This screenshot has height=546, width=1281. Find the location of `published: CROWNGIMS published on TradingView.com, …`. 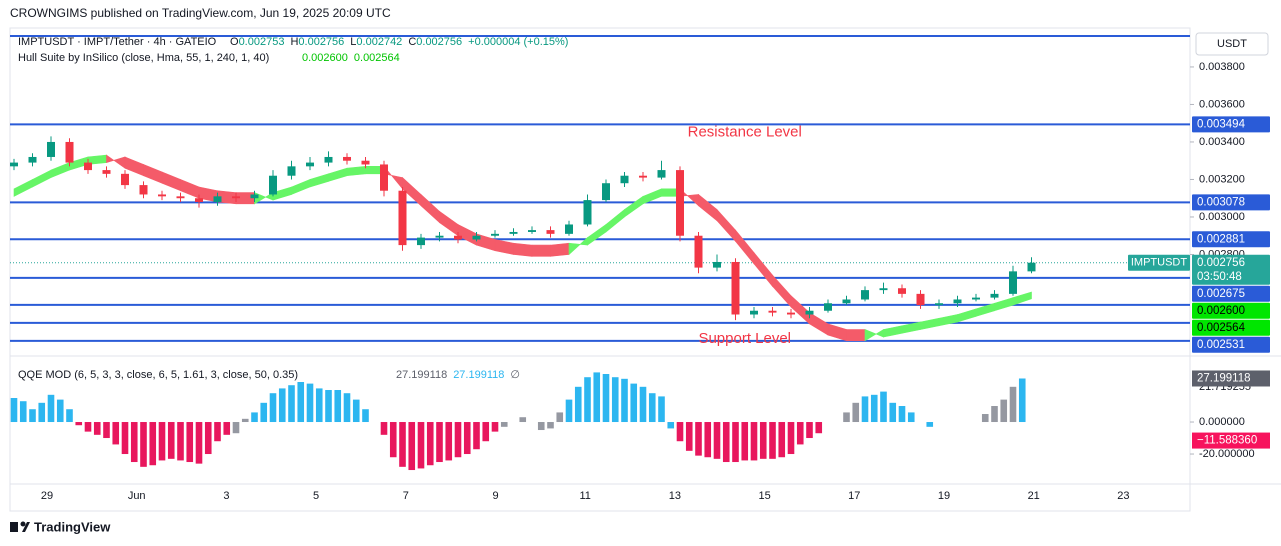

published: CROWNGIMS published on TradingView.com, … is located at coordinates (200, 13).